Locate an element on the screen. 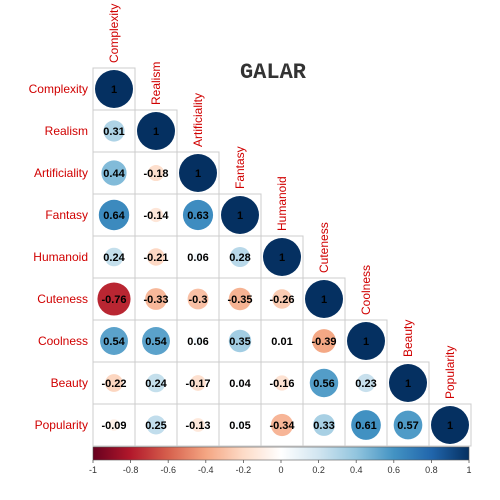 The width and height of the screenshot is (500, 500). row-label: Beauty is located at coordinates (69, 383).